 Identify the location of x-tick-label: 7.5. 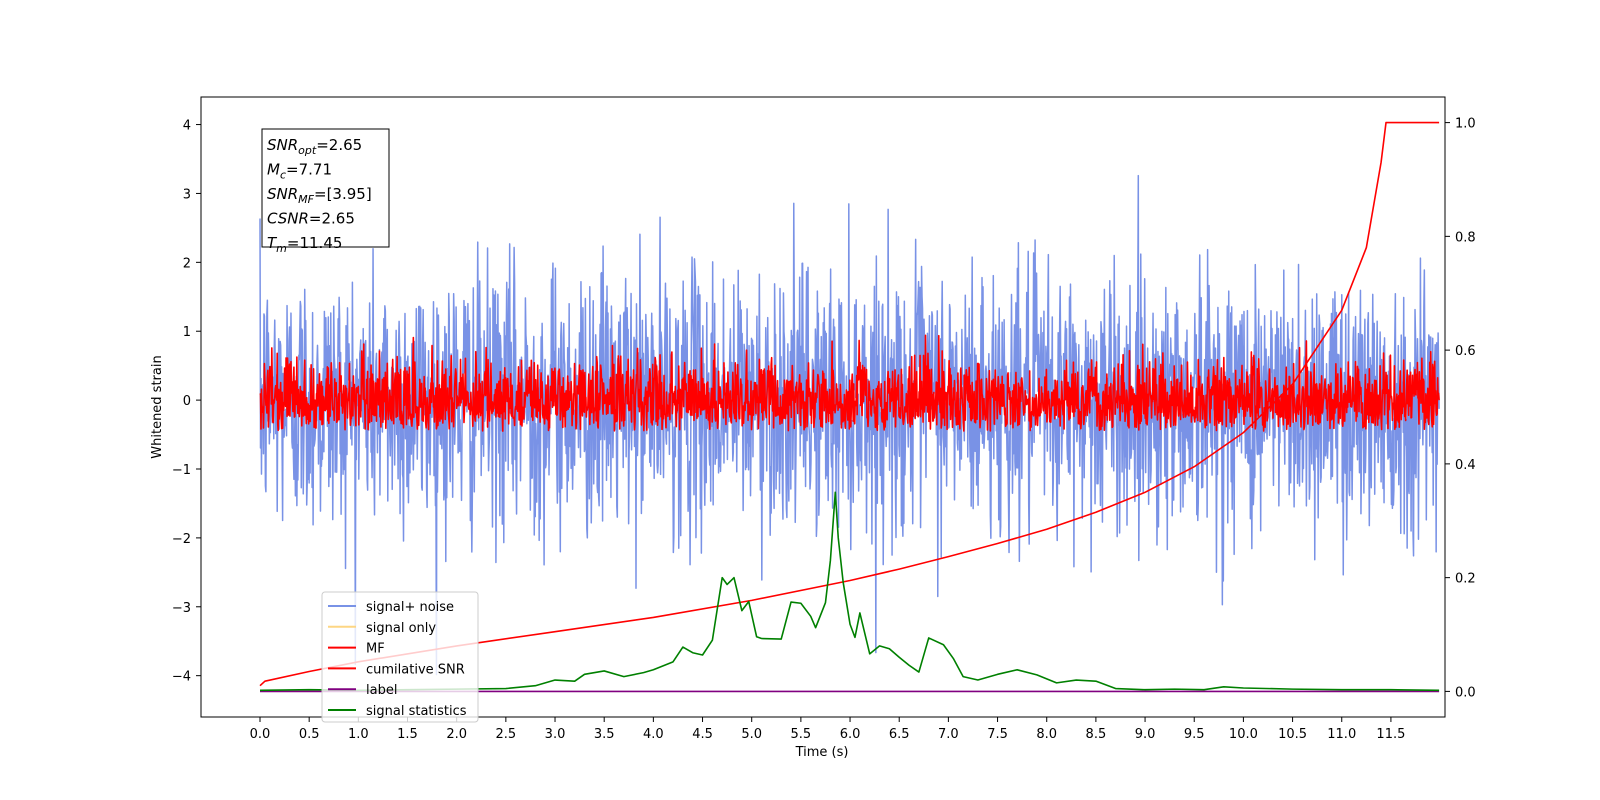
(997, 734).